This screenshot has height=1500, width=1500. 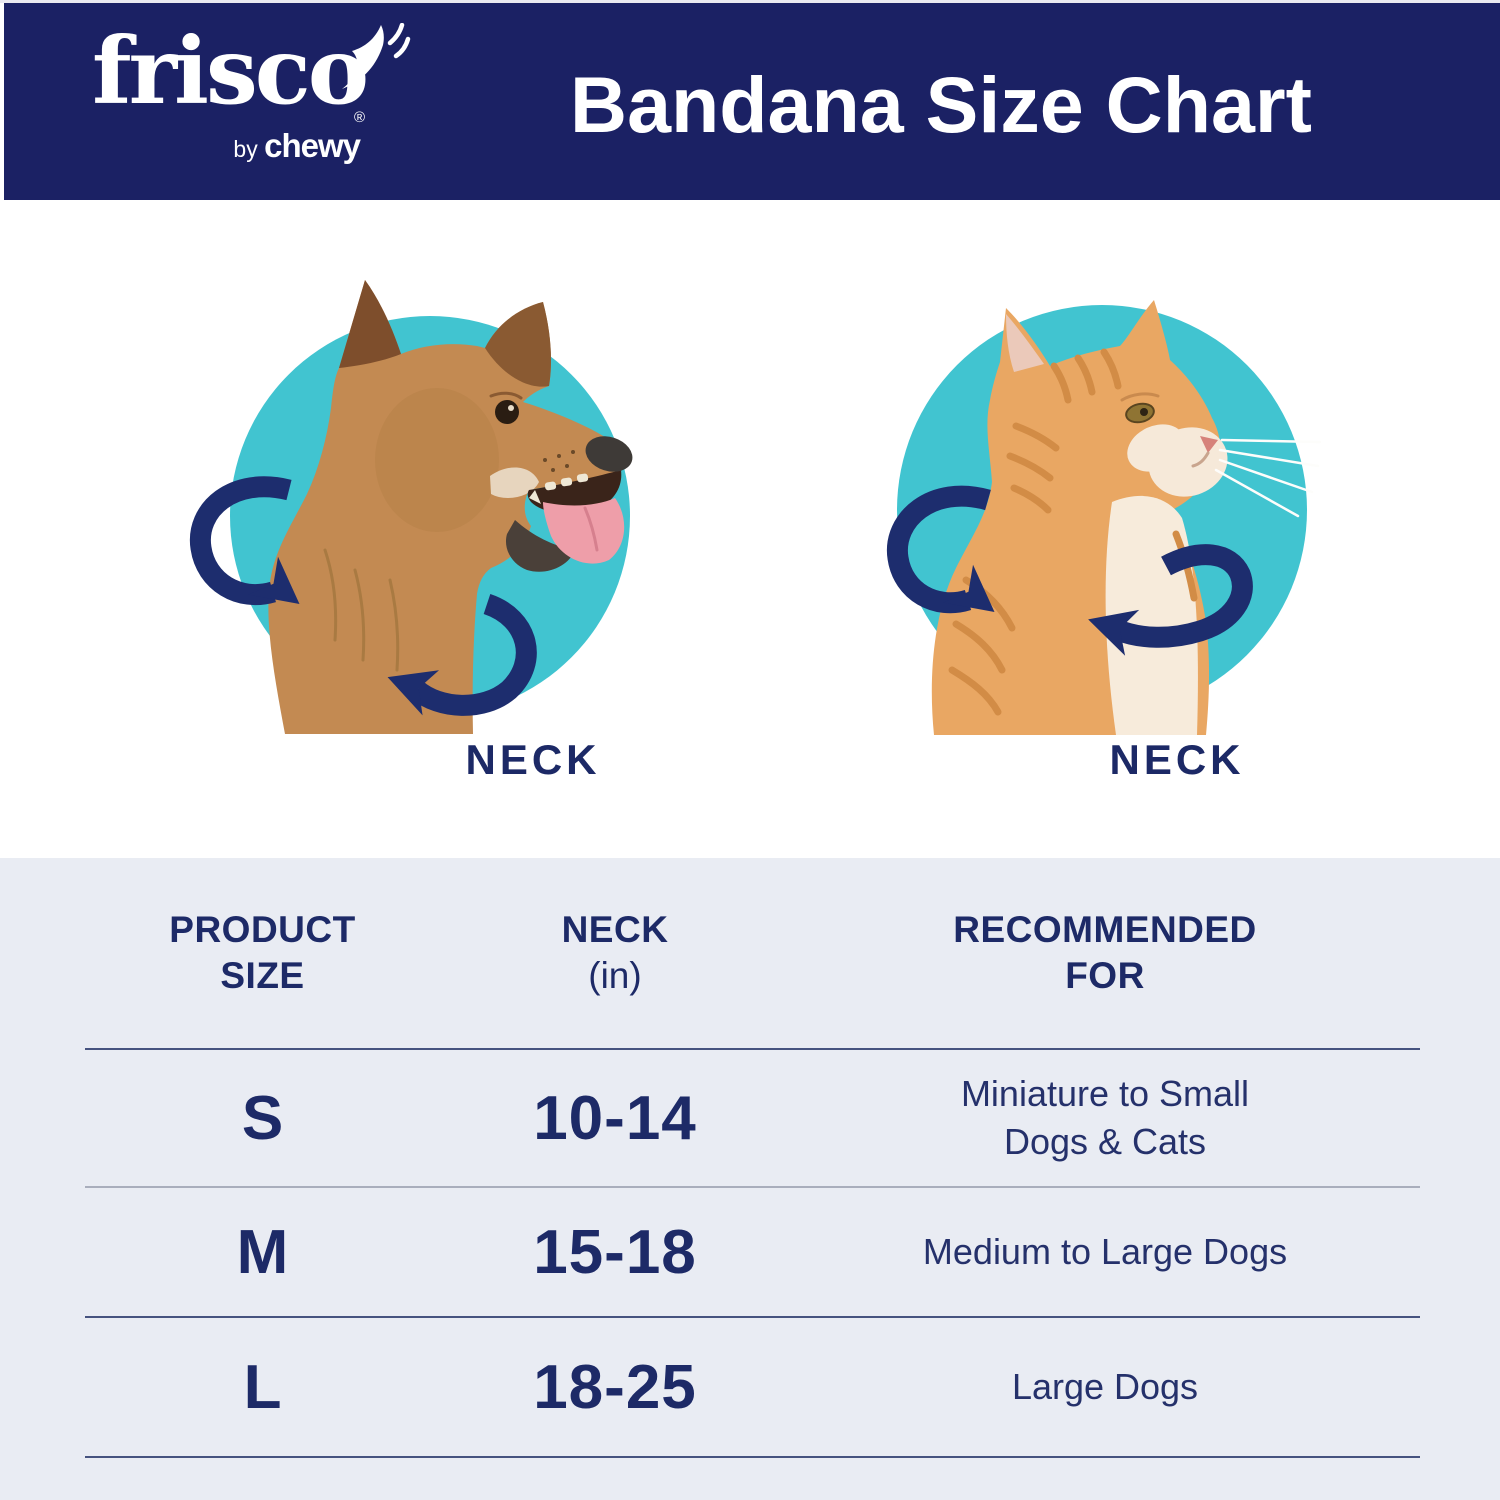 What do you see at coordinates (750, 1) in the screenshot?
I see `top-border` at bounding box center [750, 1].